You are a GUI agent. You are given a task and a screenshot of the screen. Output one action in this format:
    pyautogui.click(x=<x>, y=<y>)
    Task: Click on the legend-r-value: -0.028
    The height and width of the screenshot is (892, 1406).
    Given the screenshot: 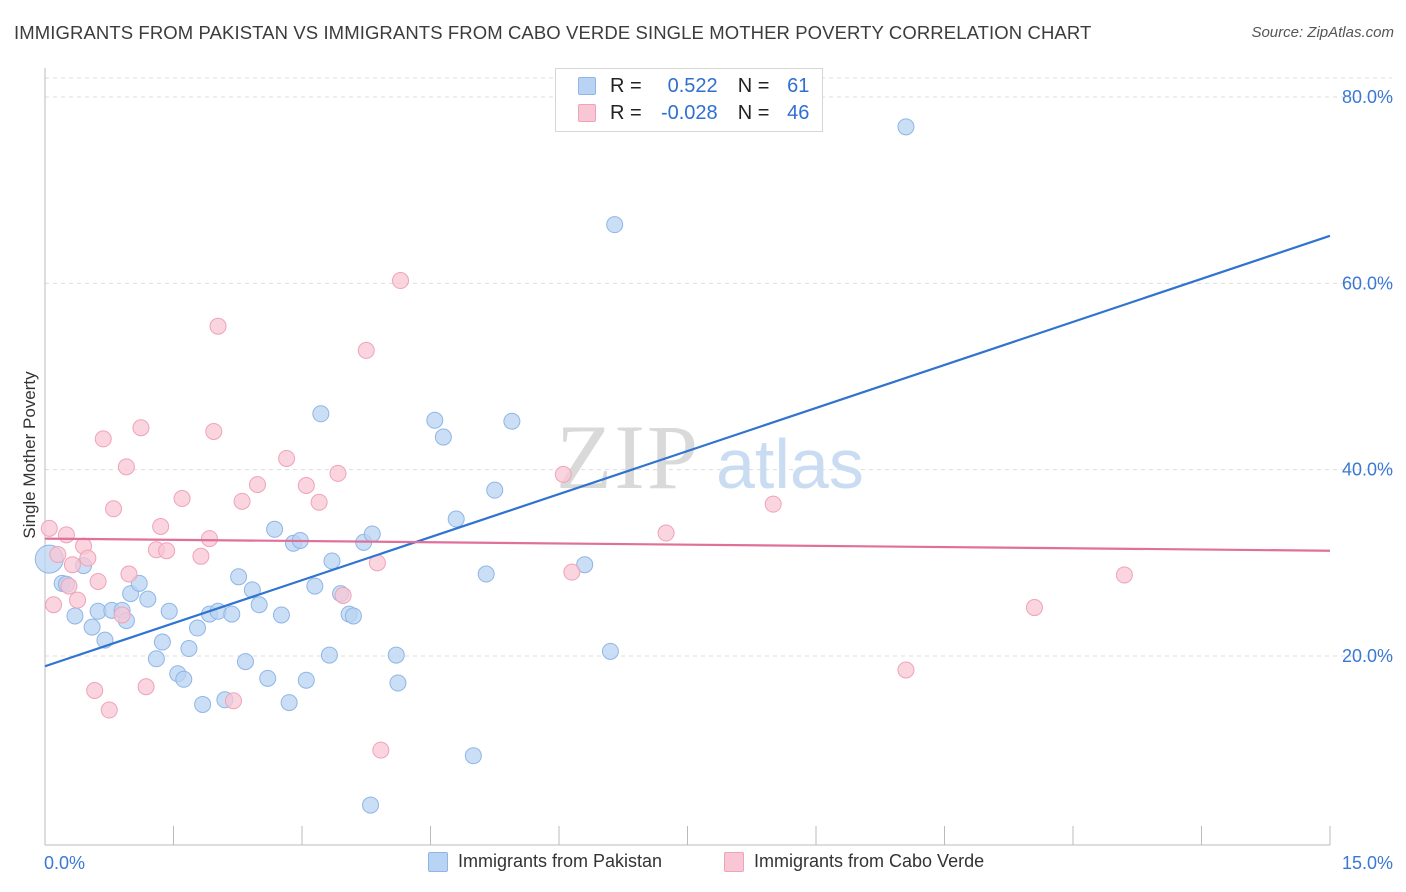 What is the action you would take?
    pyautogui.click(x=689, y=112)
    